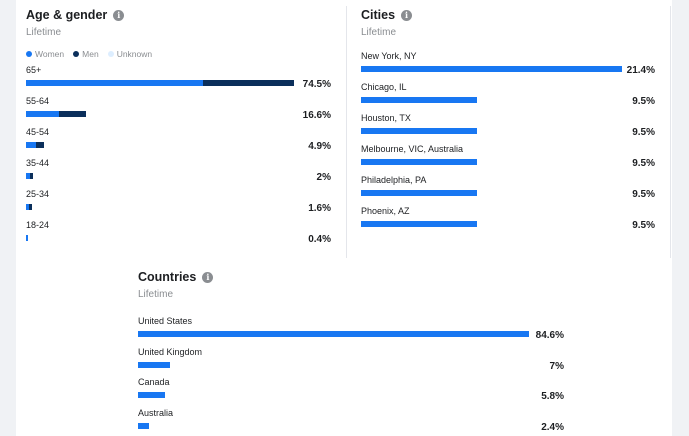 The height and width of the screenshot is (436, 689). Describe the element at coordinates (509, 15) in the screenshot. I see `cities-title: Cities i` at that location.